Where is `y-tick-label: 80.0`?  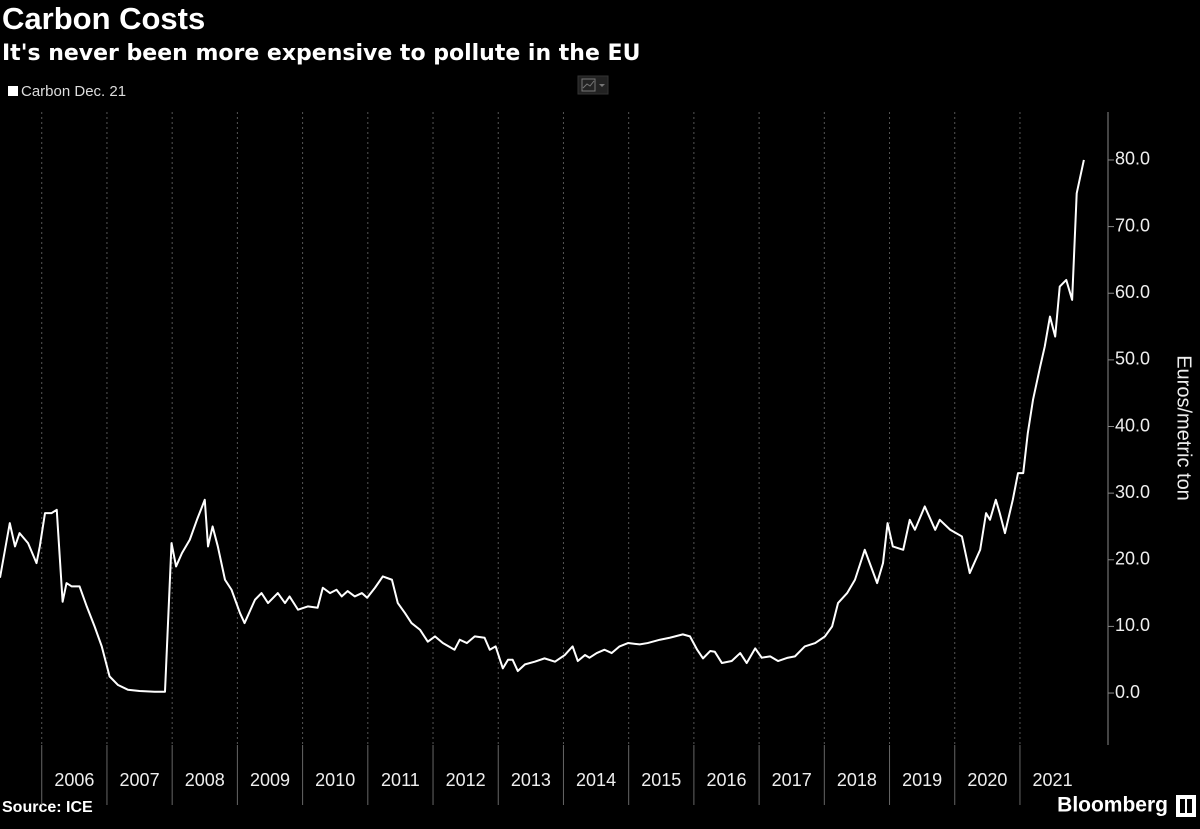
y-tick-label: 80.0 is located at coordinates (1132, 159).